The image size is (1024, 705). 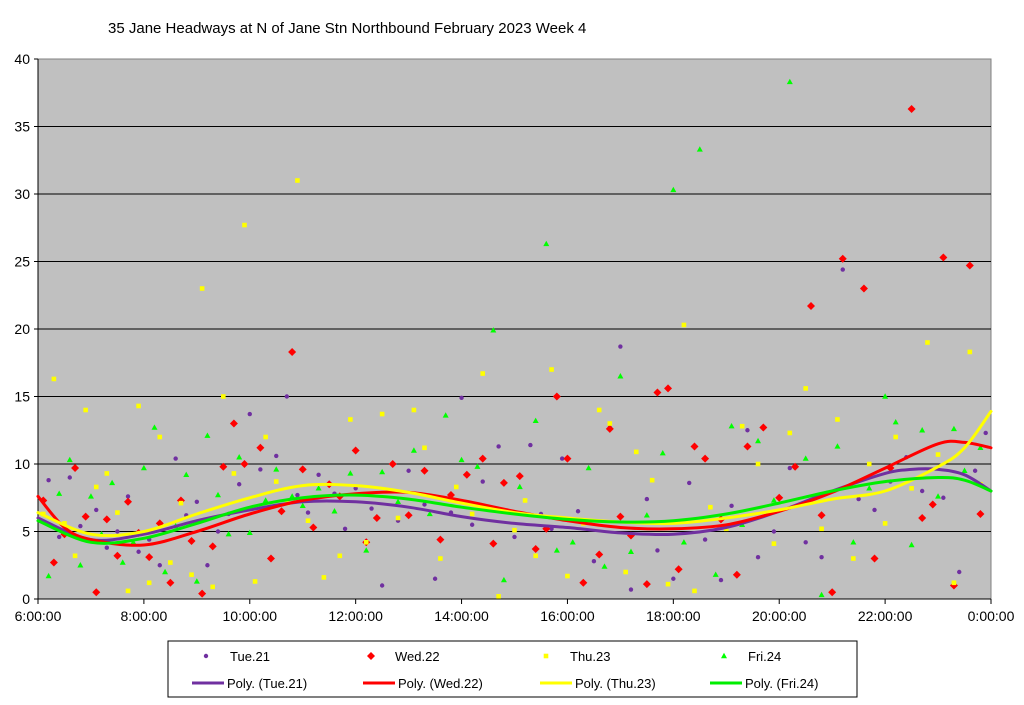 What do you see at coordinates (546, 656) in the screenshot?
I see `legend-marker` at bounding box center [546, 656].